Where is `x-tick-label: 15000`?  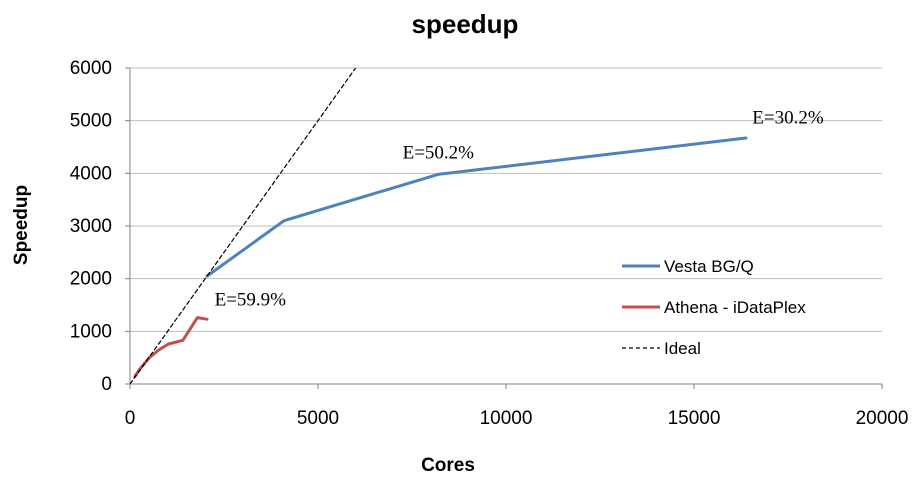
x-tick-label: 15000 is located at coordinates (694, 418).